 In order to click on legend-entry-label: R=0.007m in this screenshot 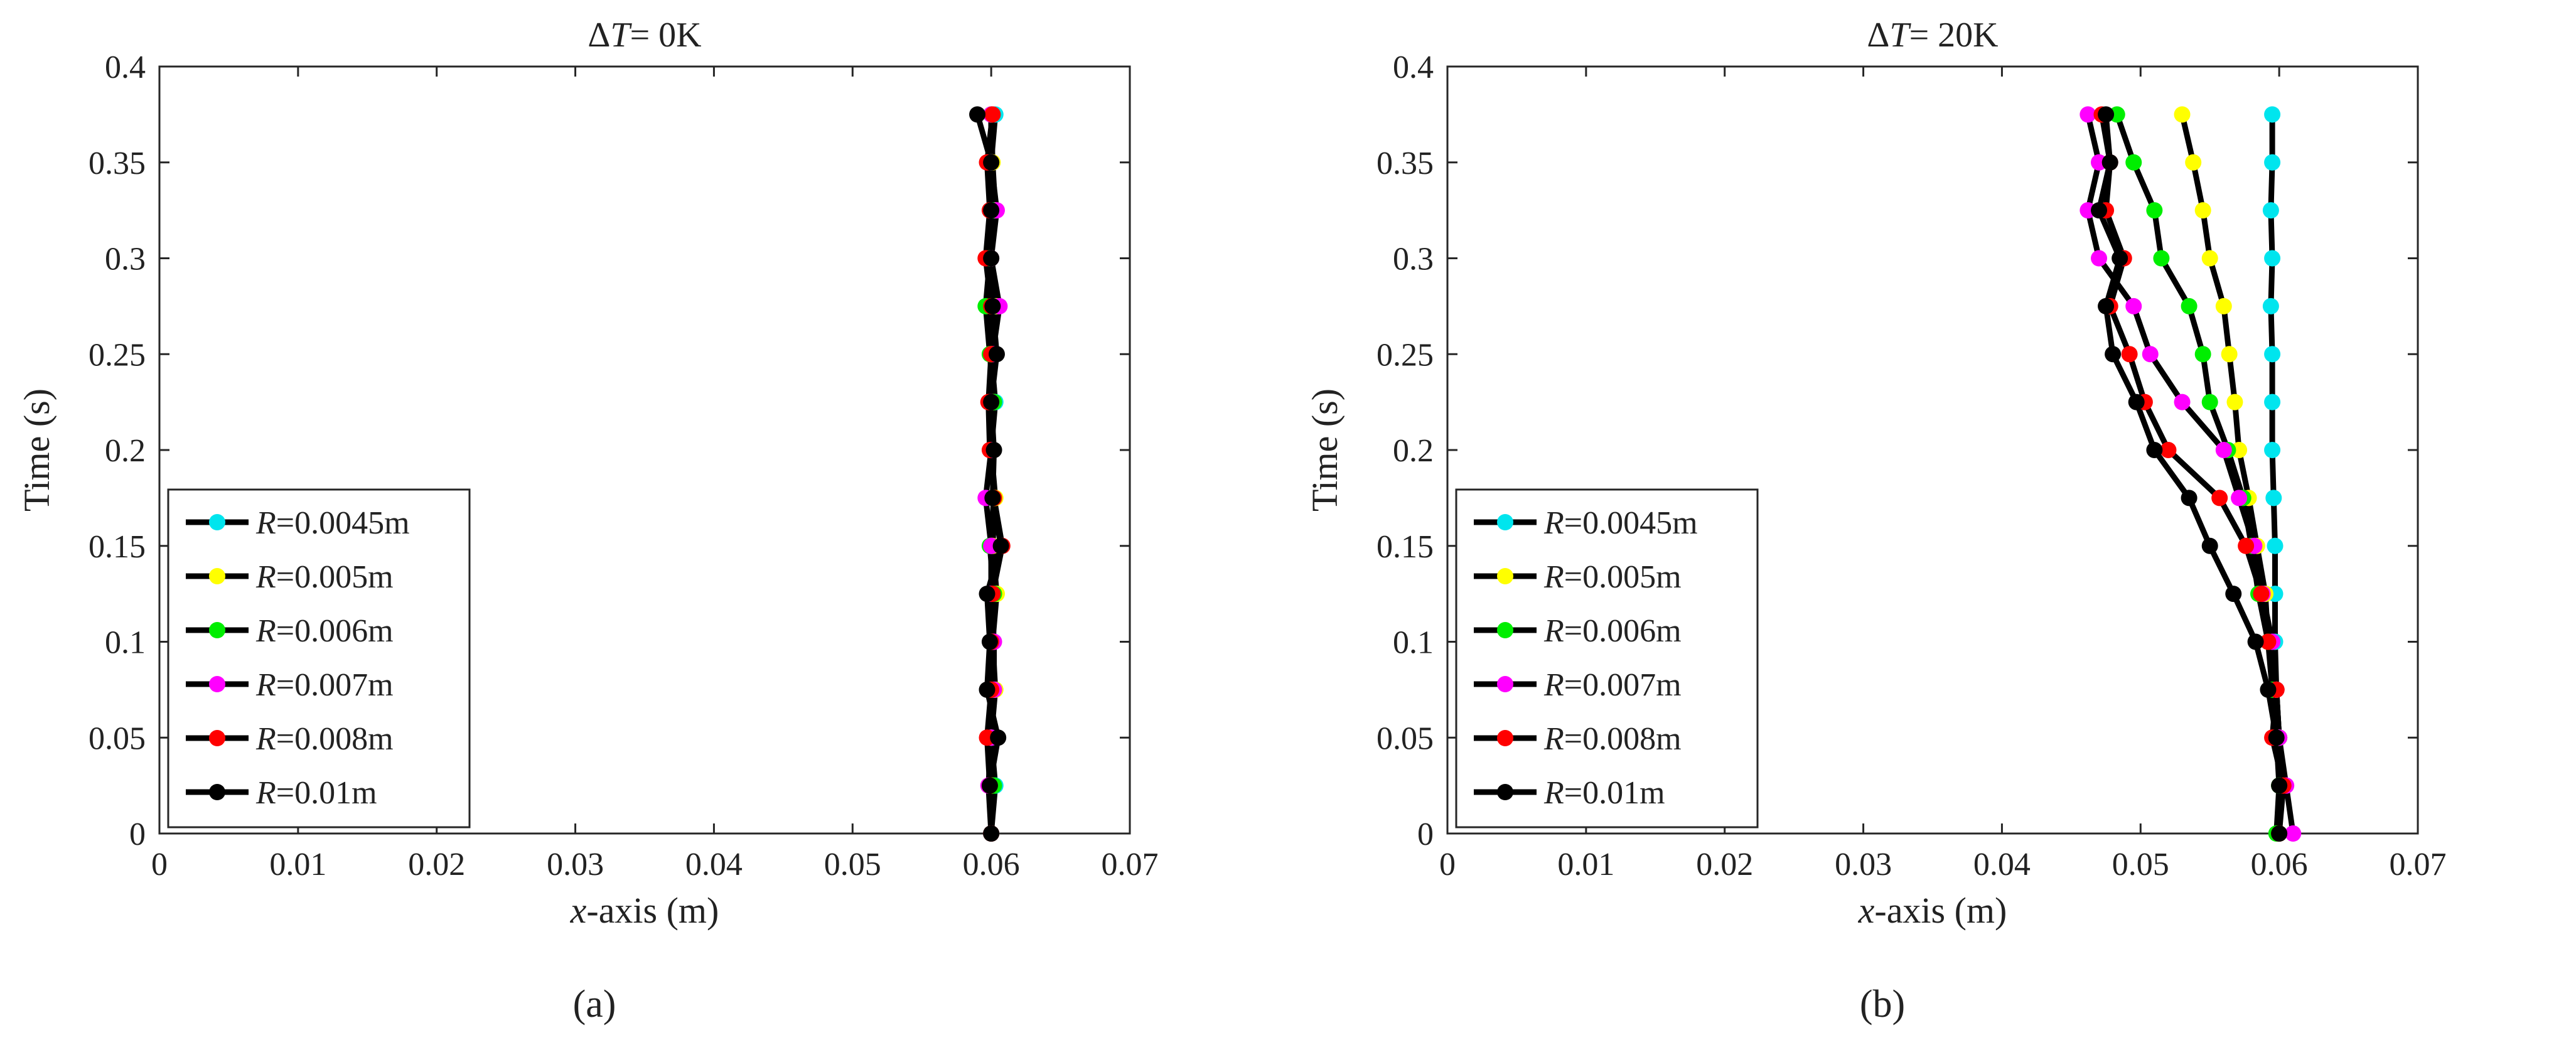, I will do `click(324, 685)`.